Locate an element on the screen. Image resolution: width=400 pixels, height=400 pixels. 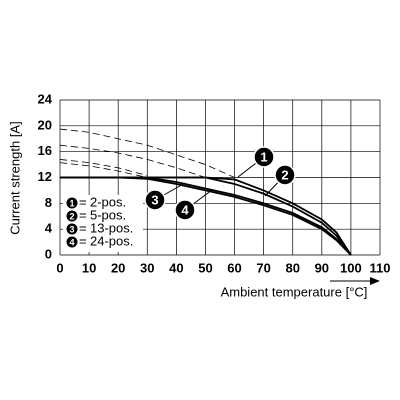
x-tick-label: 90 is located at coordinates (322, 267).